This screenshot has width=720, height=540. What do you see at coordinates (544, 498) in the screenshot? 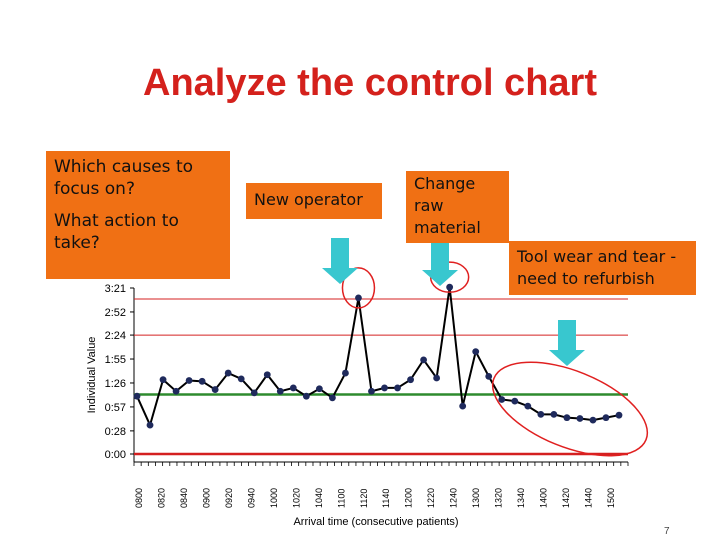
I see `x-tick-label: 1400` at bounding box center [544, 498].